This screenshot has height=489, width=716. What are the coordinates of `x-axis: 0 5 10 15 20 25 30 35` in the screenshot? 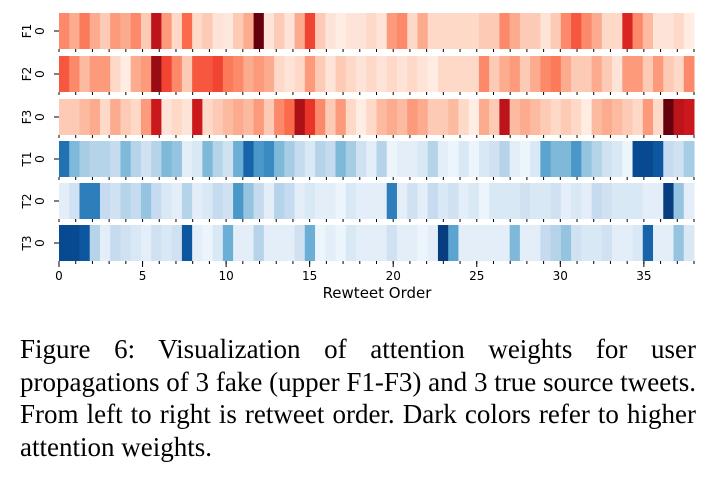 It's located at (353, 272).